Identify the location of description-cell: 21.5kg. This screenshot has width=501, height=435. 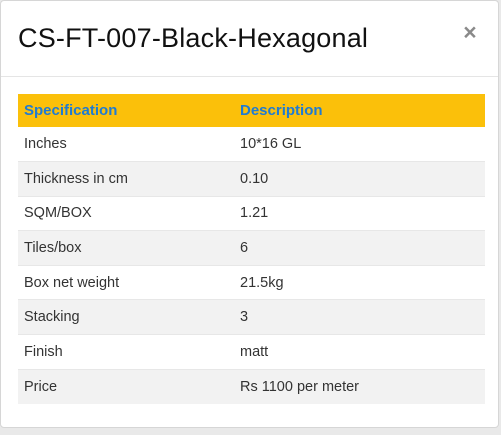
(360, 283).